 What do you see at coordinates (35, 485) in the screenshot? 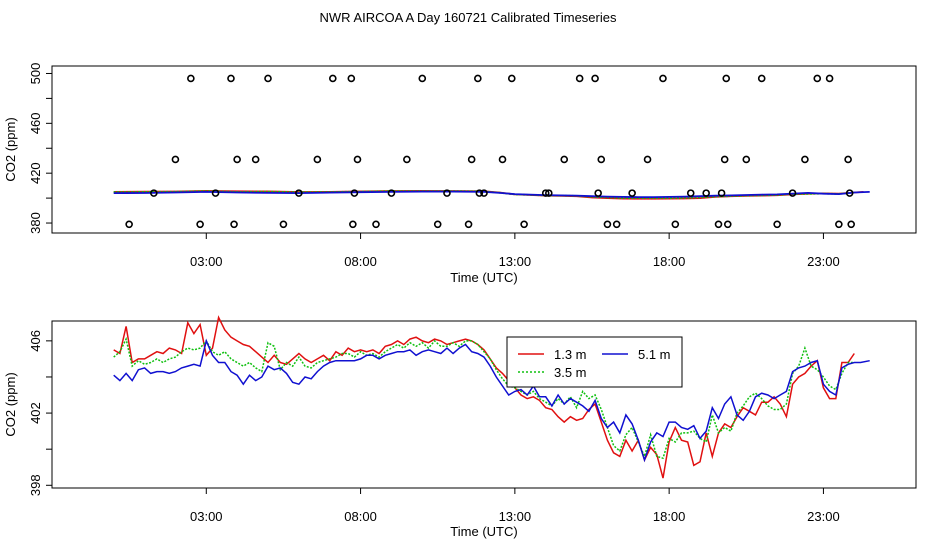
I see `y-tick-label: 398` at bounding box center [35, 485].